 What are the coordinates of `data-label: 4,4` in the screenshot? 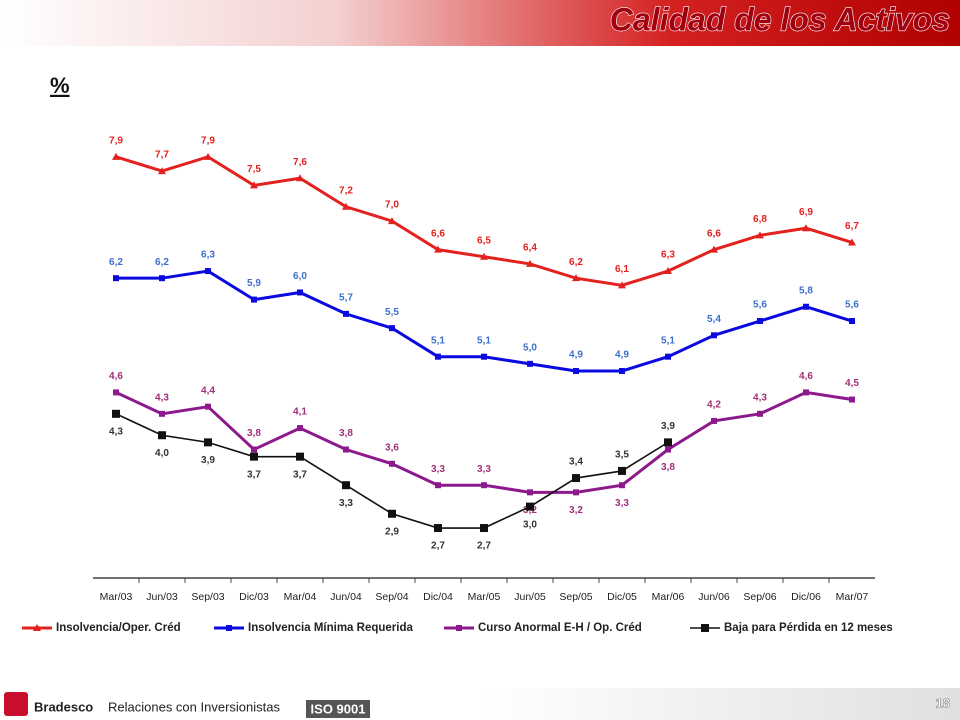 It's located at (208, 390).